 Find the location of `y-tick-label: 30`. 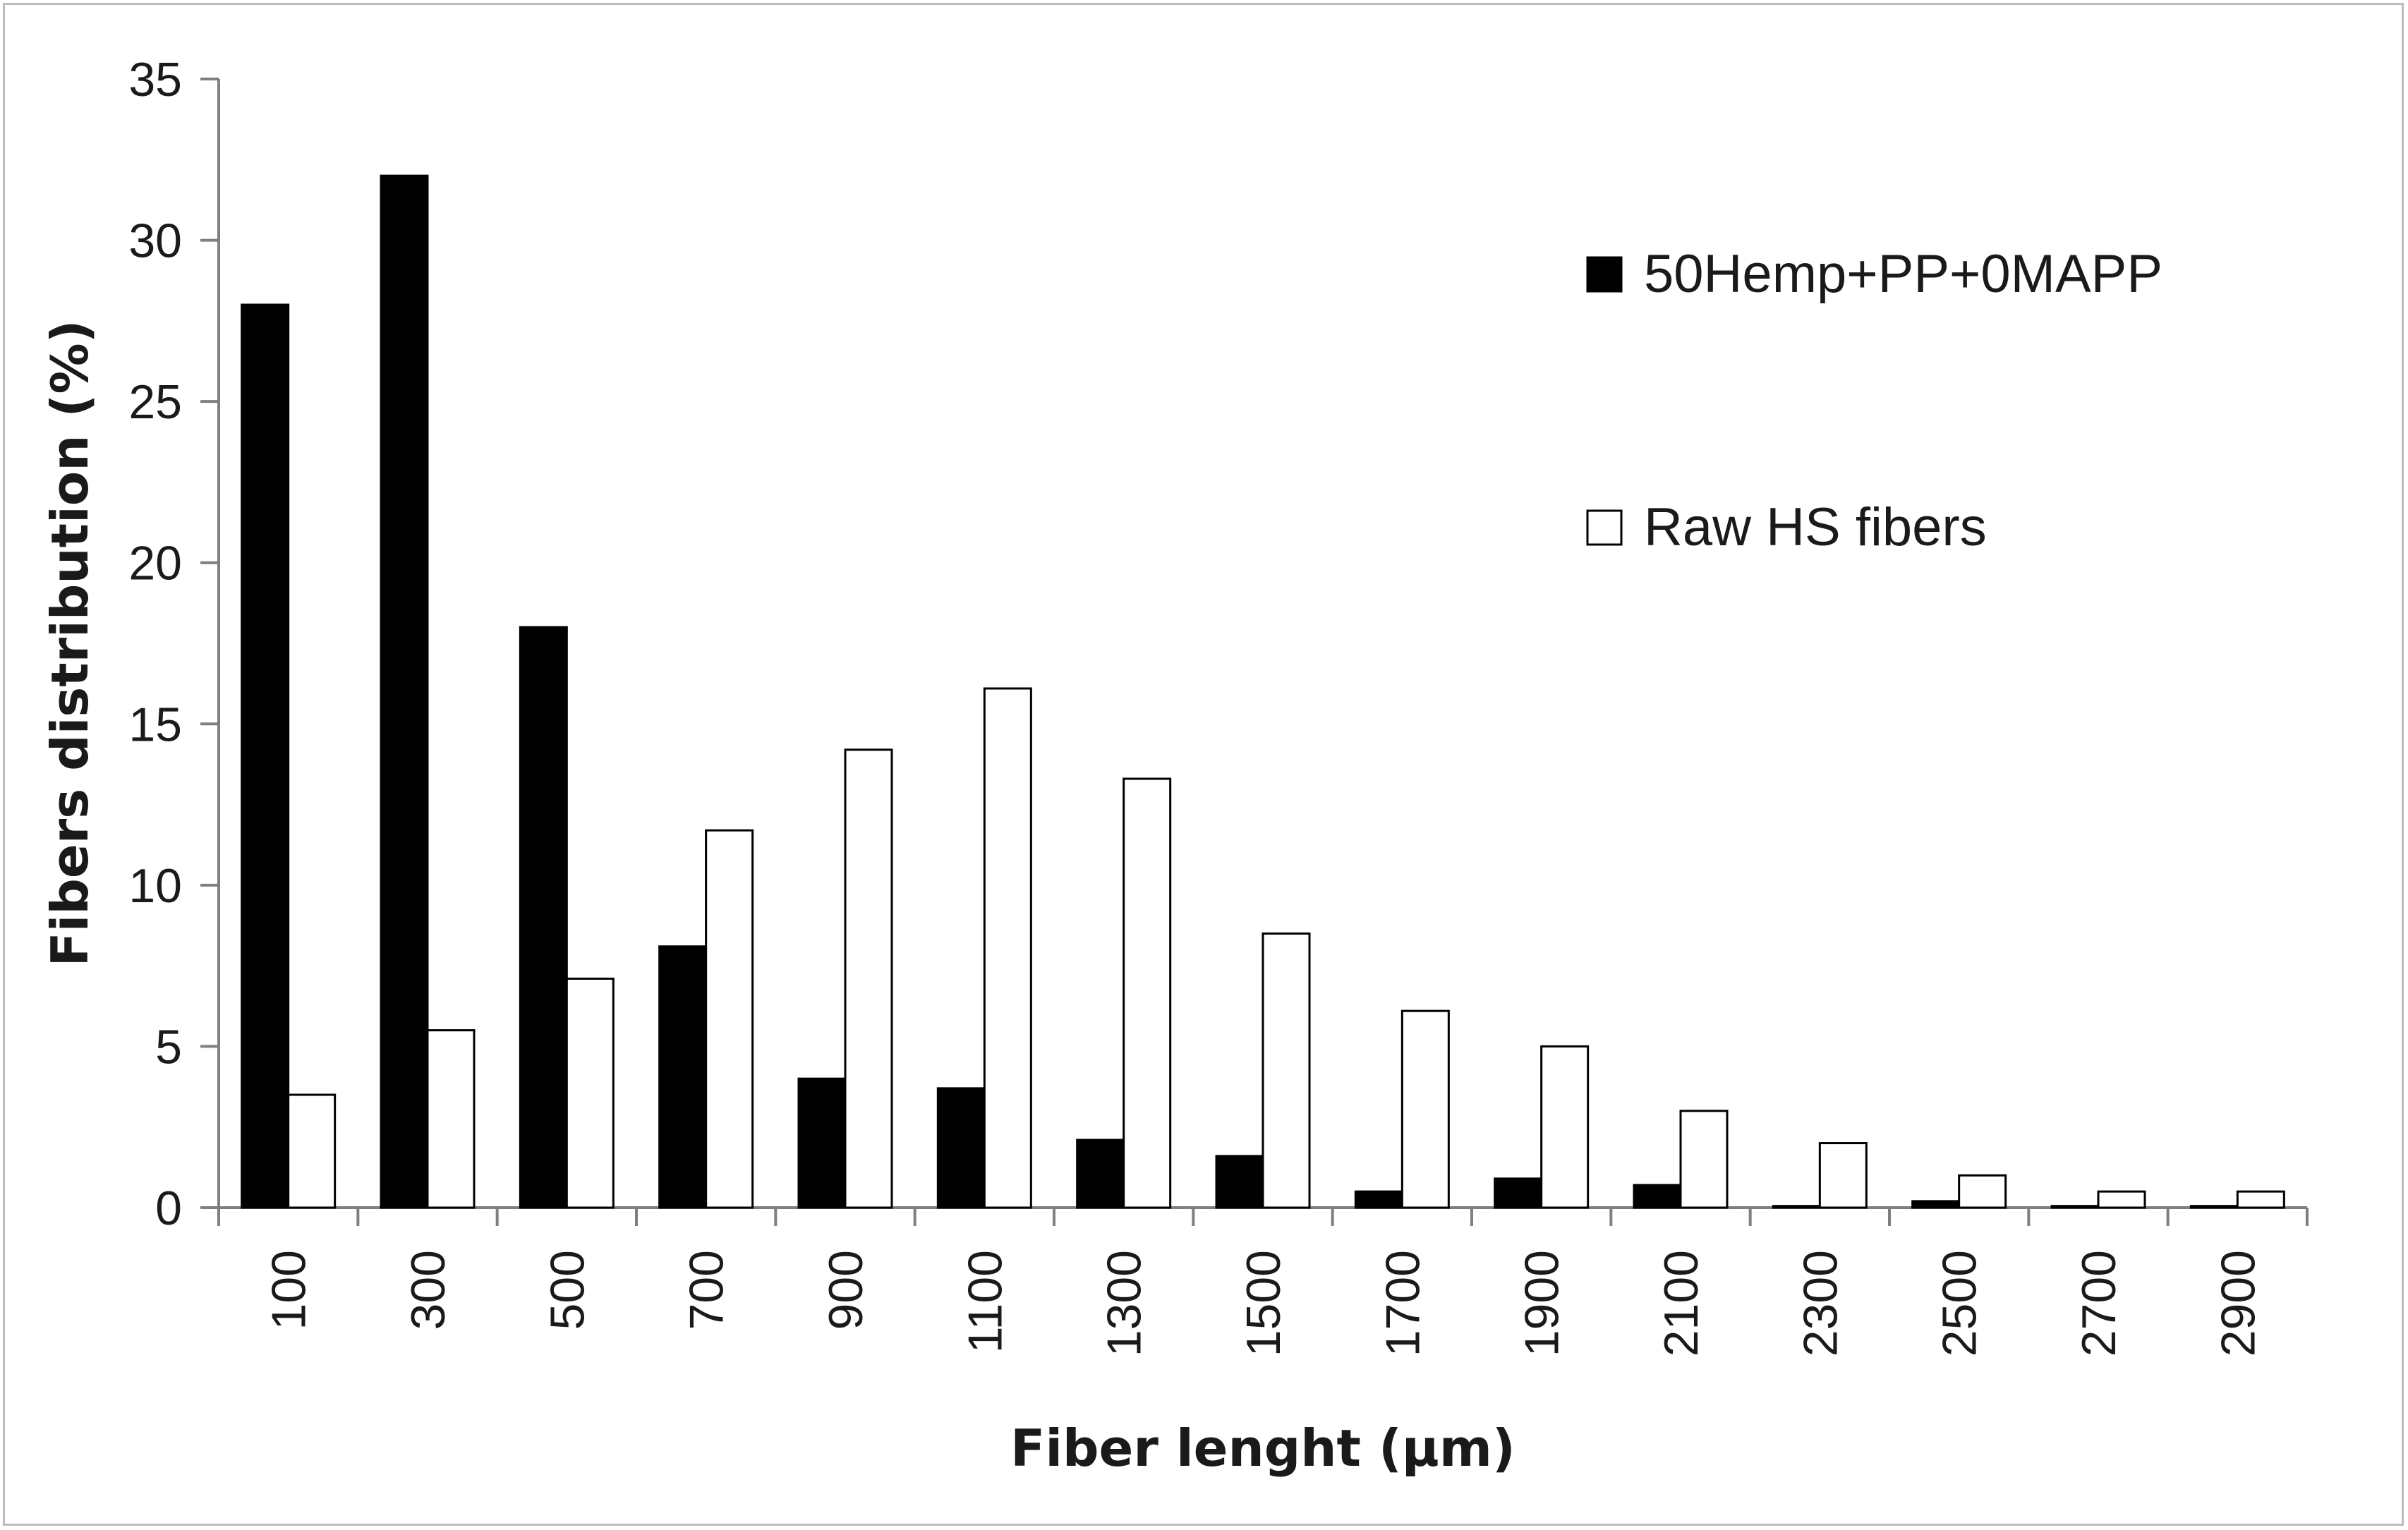

y-tick-label: 30 is located at coordinates (155, 241).